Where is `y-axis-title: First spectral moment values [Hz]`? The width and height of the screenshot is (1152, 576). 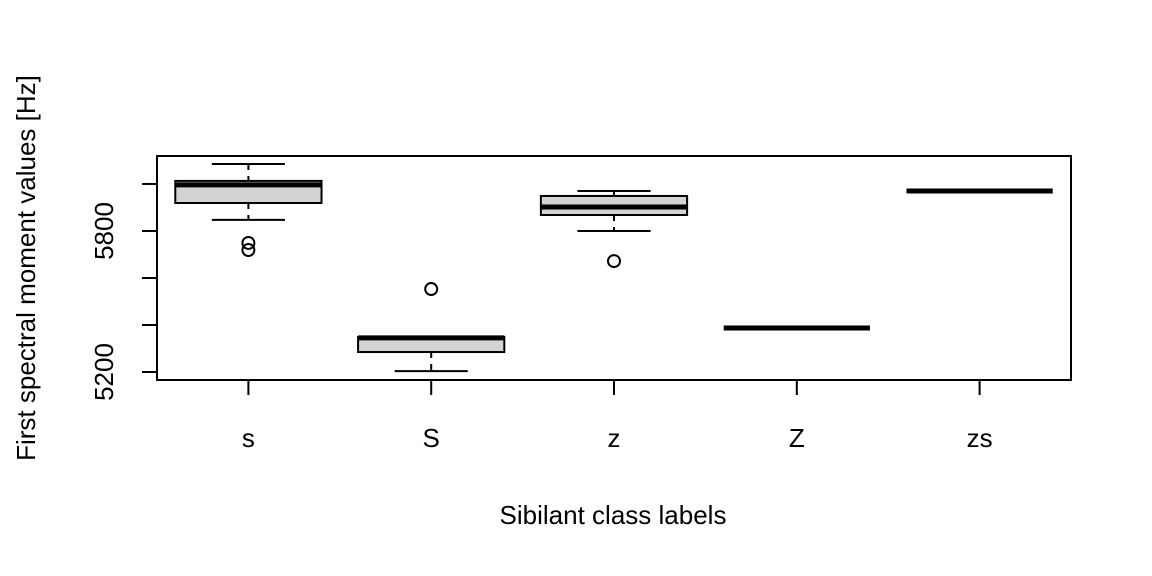
y-axis-title: First spectral moment values [Hz] is located at coordinates (26, 268).